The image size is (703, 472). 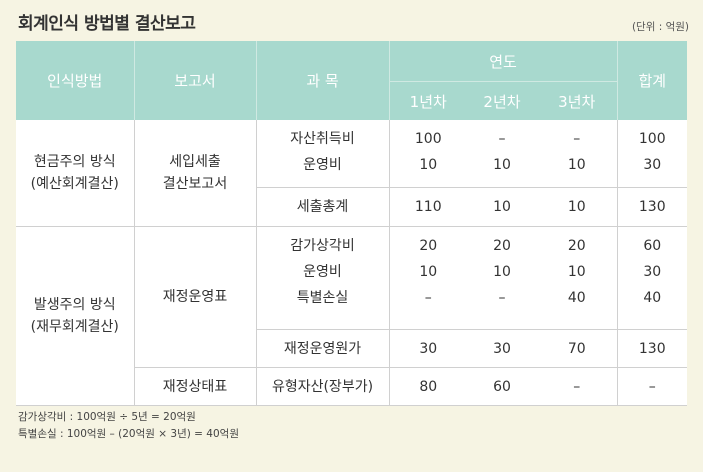 What do you see at coordinates (502, 154) in the screenshot?
I see `y2-cash: – 10` at bounding box center [502, 154].